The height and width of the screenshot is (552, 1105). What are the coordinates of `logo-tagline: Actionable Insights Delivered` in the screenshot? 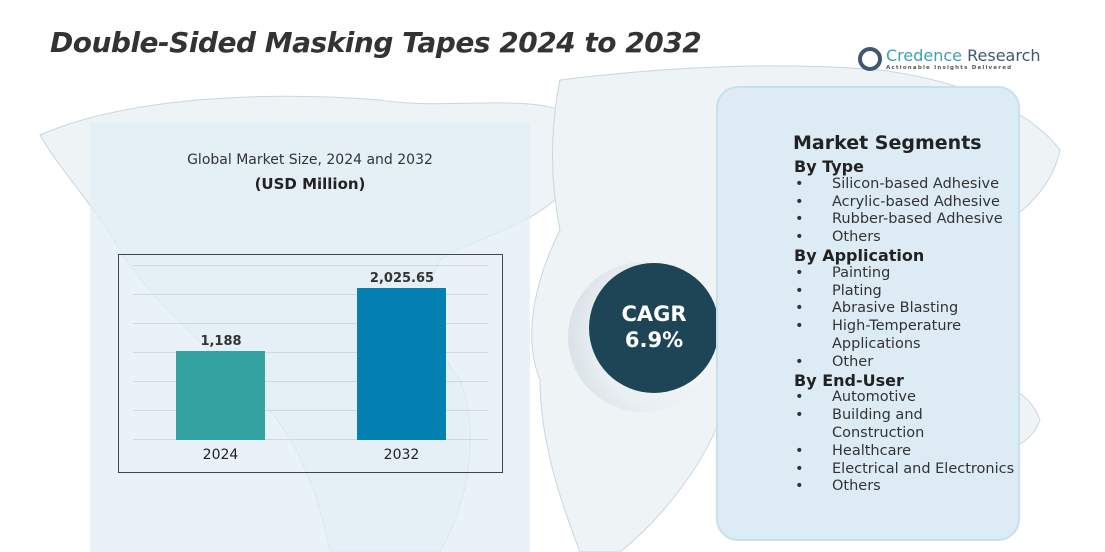 It's located at (949, 68).